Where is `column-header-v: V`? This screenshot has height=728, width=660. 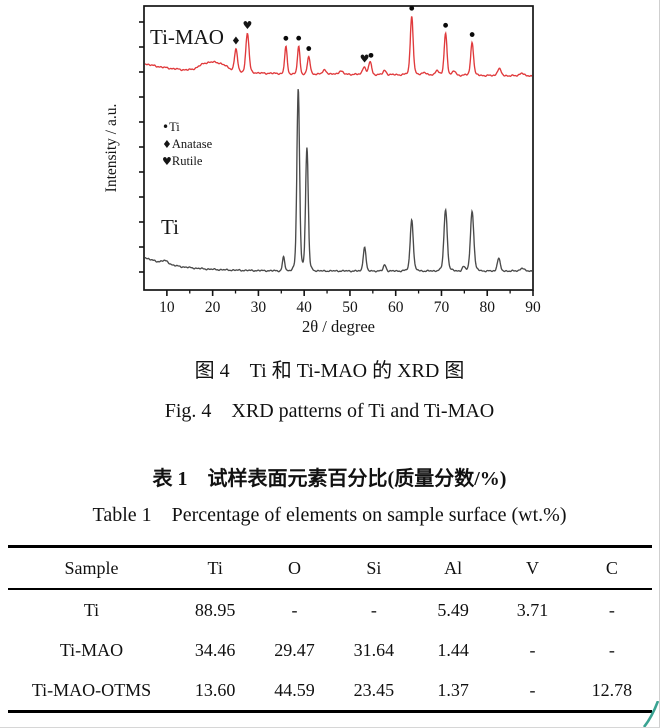 column-header-v: V is located at coordinates (532, 568).